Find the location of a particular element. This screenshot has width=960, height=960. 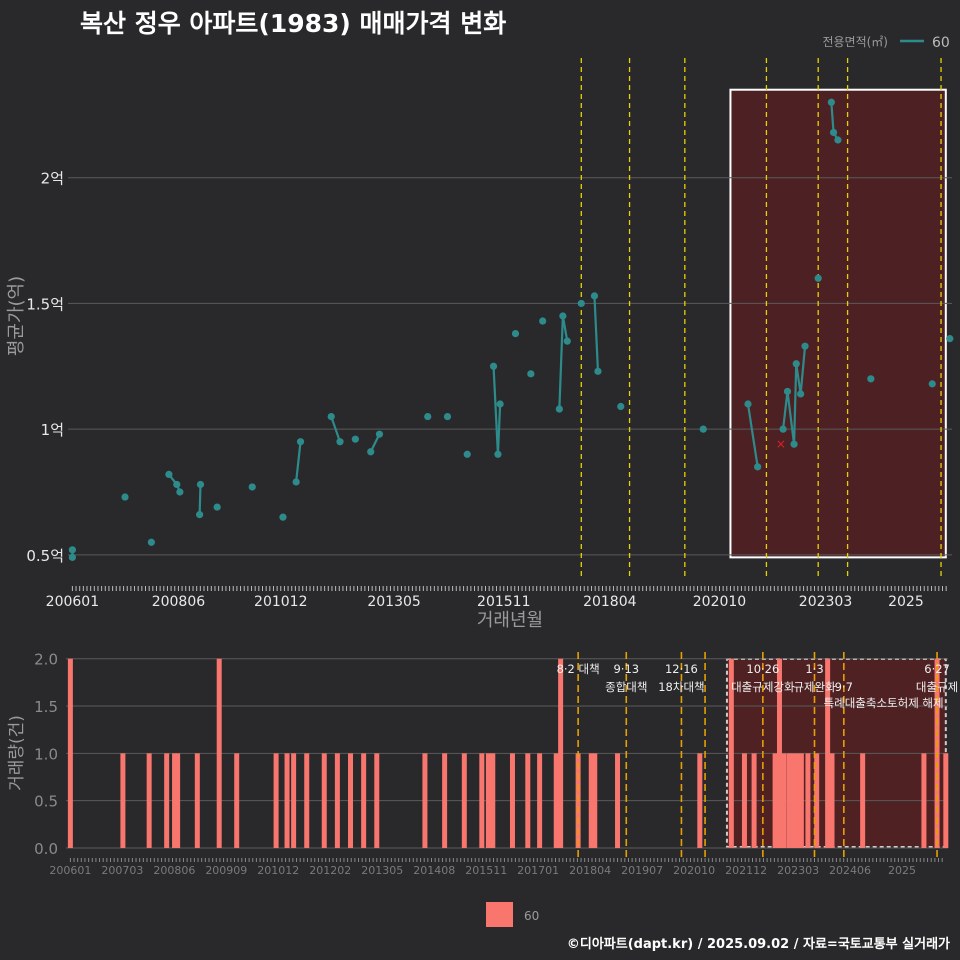

policy-label: 8·2 대책 is located at coordinates (578, 669).